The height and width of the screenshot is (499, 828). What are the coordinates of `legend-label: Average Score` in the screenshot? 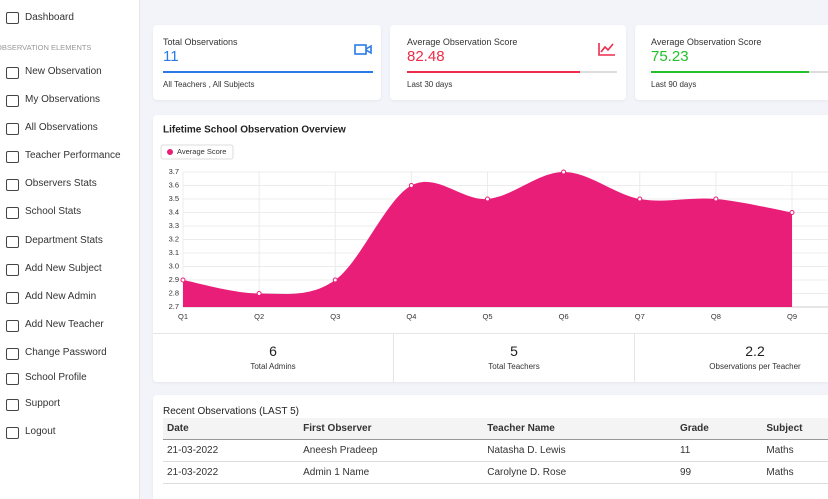 It's located at (201, 151).